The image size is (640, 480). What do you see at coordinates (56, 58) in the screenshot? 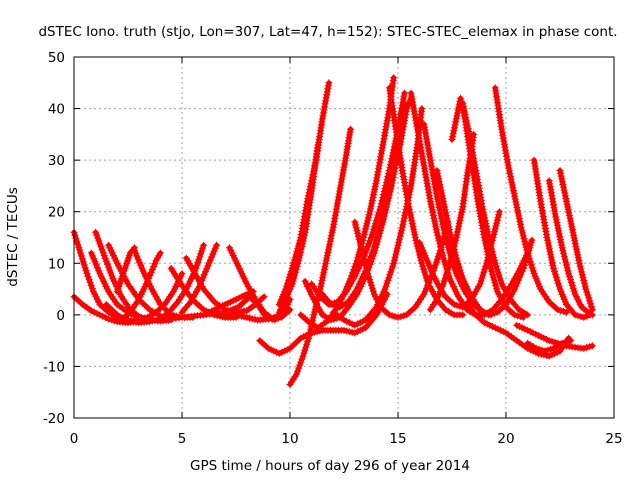
I see `y-tick-label: 50` at bounding box center [56, 58].